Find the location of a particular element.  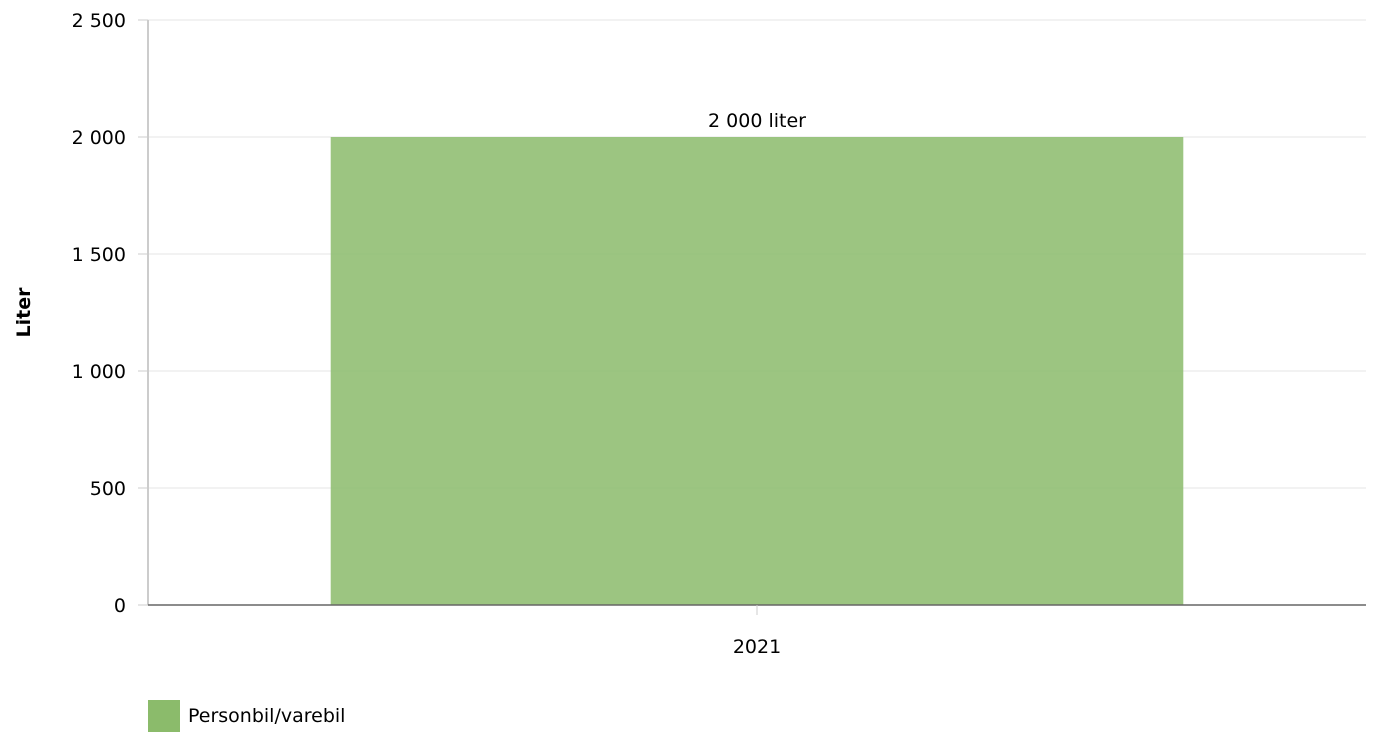

y-tick-label: 1 000 is located at coordinates (99, 372).